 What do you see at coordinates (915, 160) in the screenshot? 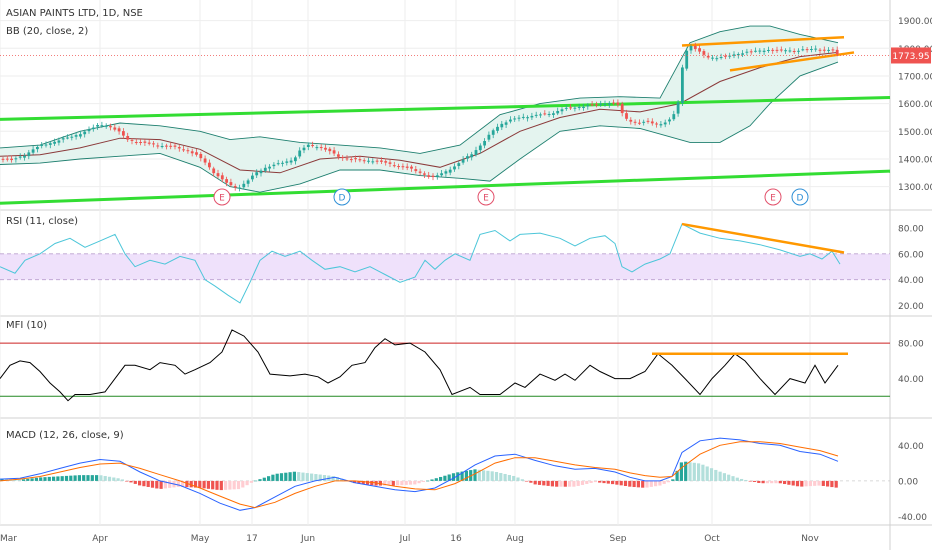
I see `price-tick-label: 1400.00` at bounding box center [915, 160].